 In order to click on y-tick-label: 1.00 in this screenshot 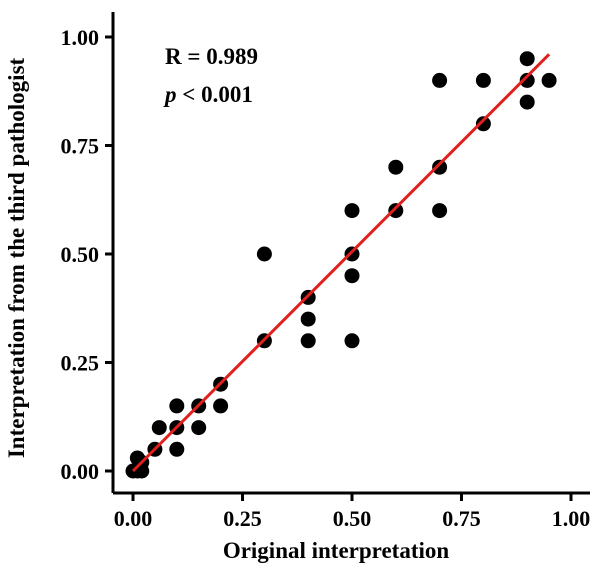, I will do `click(80, 37)`.